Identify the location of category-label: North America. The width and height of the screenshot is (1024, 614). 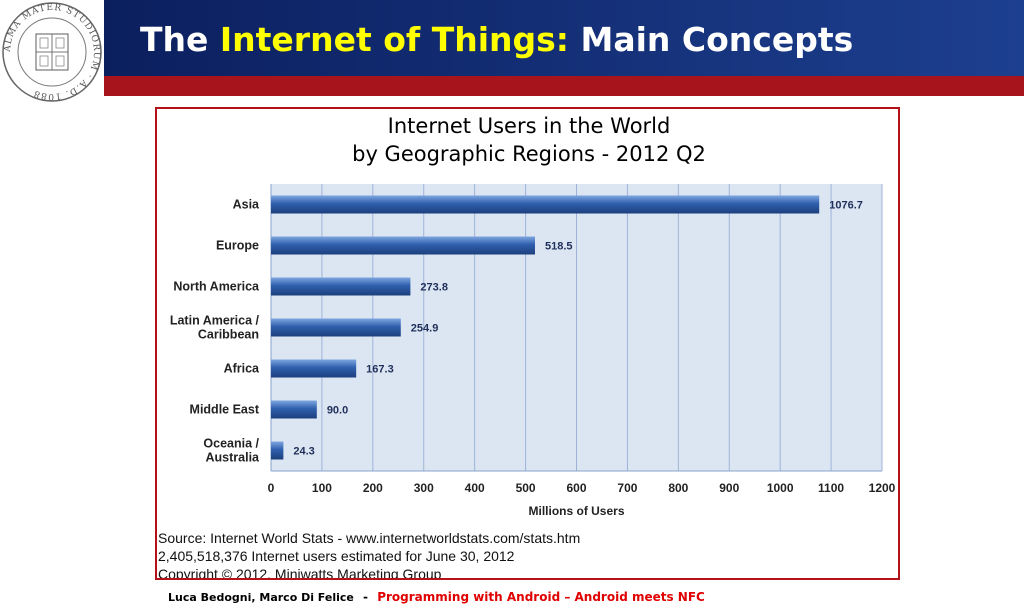
(216, 287).